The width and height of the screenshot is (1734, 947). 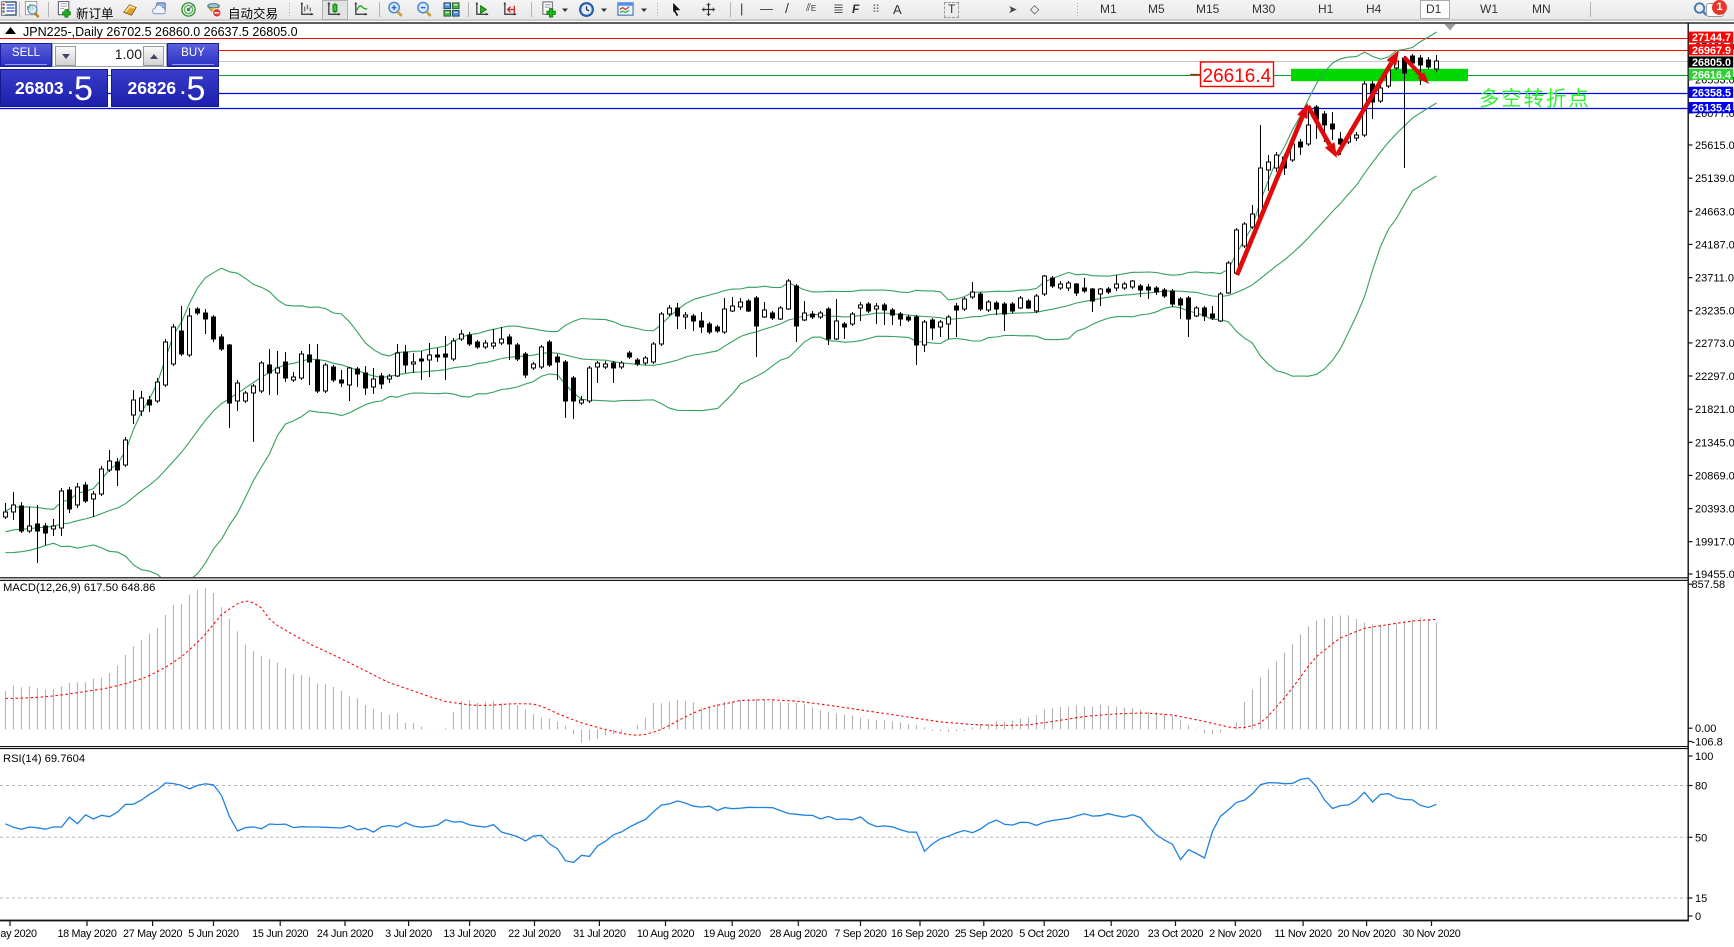 What do you see at coordinates (1711, 38) in the screenshot?
I see `svg-text: 27144.7` at bounding box center [1711, 38].